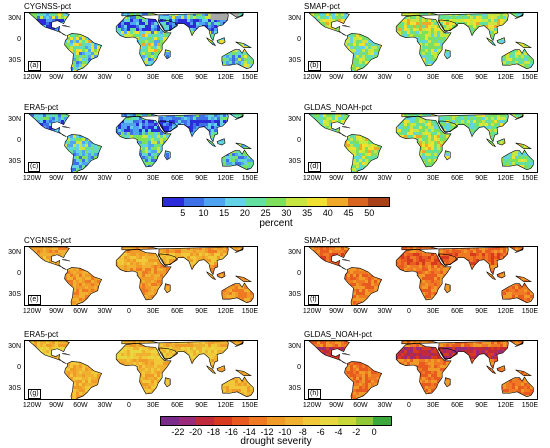  What do you see at coordinates (457, 77) in the screenshot?
I see `lon-tick-label: 60E` at bounding box center [457, 77].